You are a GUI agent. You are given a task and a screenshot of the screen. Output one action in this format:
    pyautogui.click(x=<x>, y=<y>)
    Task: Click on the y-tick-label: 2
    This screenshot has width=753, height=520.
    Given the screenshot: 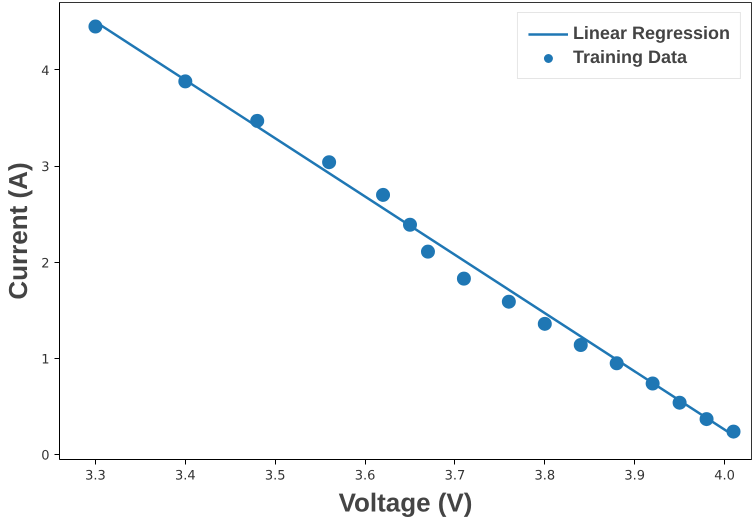 What is the action you would take?
    pyautogui.click(x=45, y=264)
    